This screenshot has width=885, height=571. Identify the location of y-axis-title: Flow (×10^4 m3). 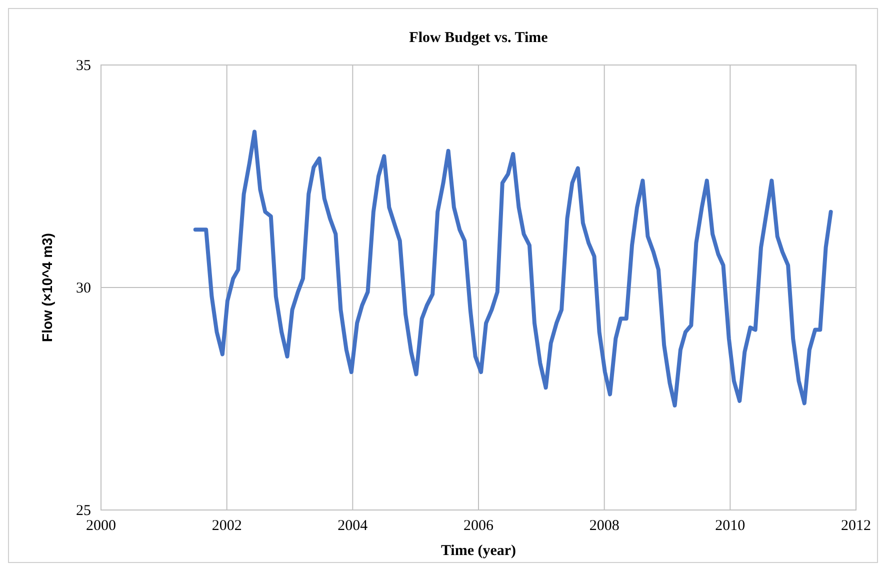
(47, 287).